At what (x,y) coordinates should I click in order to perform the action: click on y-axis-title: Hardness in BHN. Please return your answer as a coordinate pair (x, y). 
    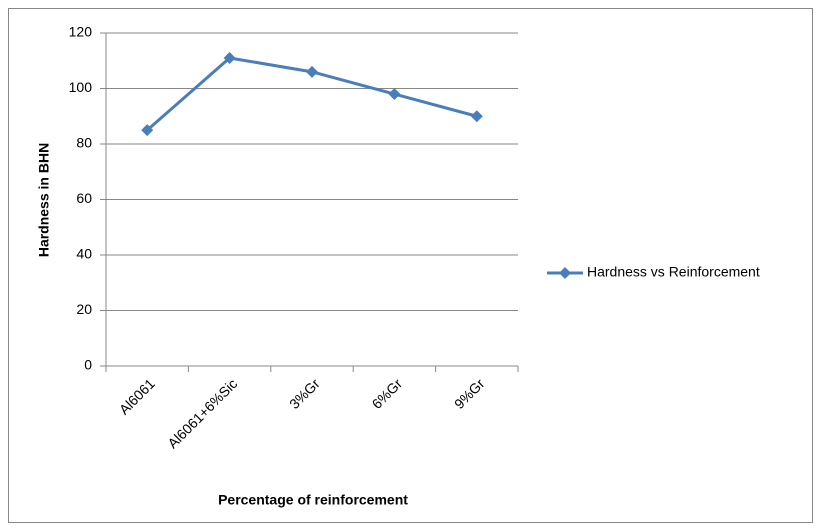
    Looking at the image, I should click on (44, 200).